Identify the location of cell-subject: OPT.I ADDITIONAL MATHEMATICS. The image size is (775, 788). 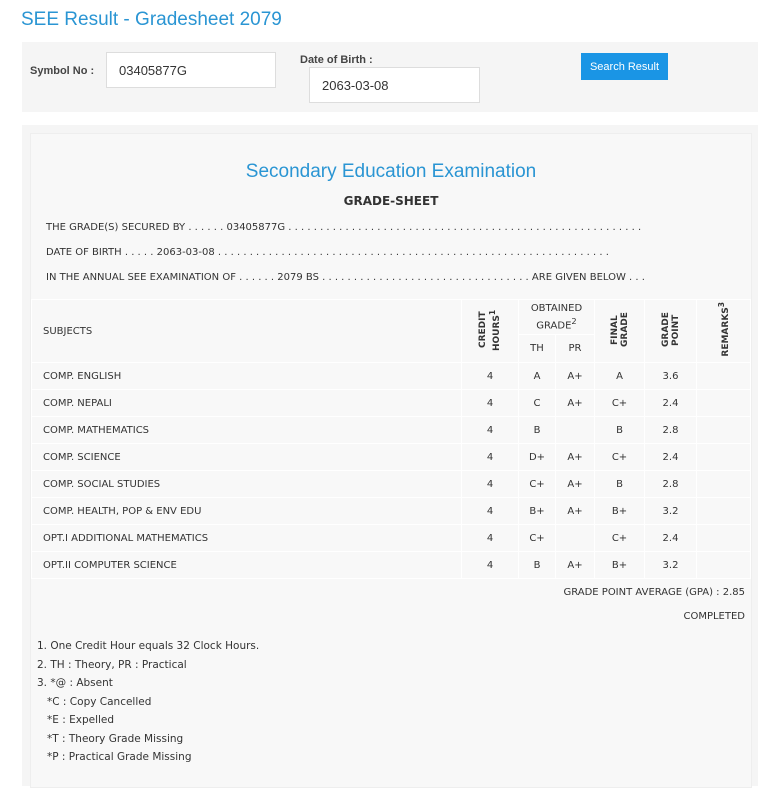
(246, 538).